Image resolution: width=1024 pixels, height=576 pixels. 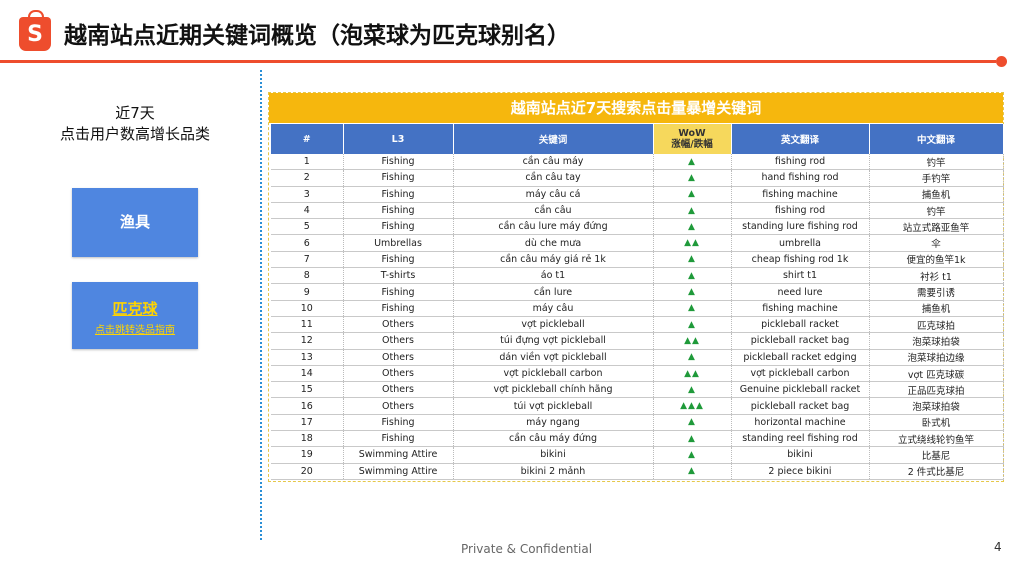 I want to click on cell-num: 16, so click(x=307, y=406).